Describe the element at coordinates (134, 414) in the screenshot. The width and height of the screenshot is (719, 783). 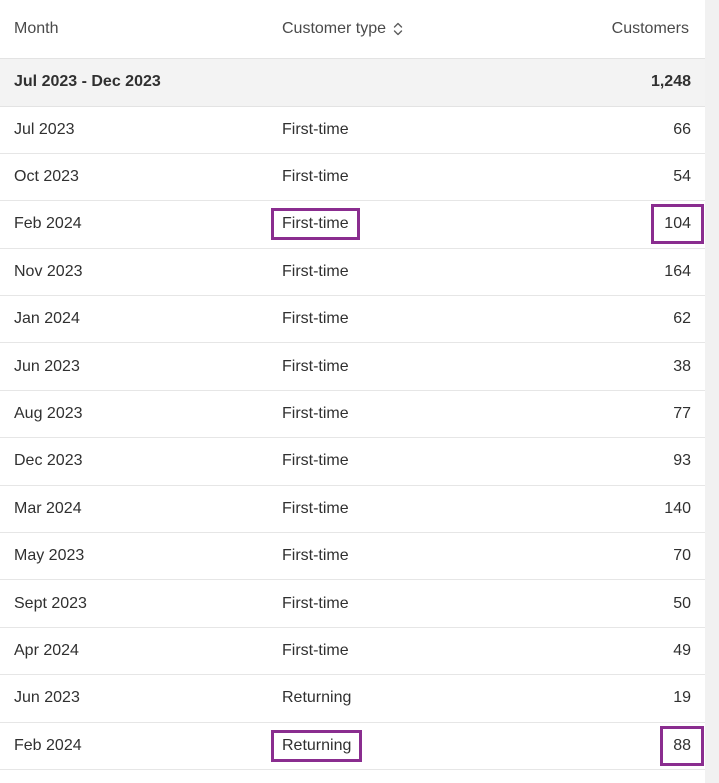
I see `row-month: Aug 2023` at that location.